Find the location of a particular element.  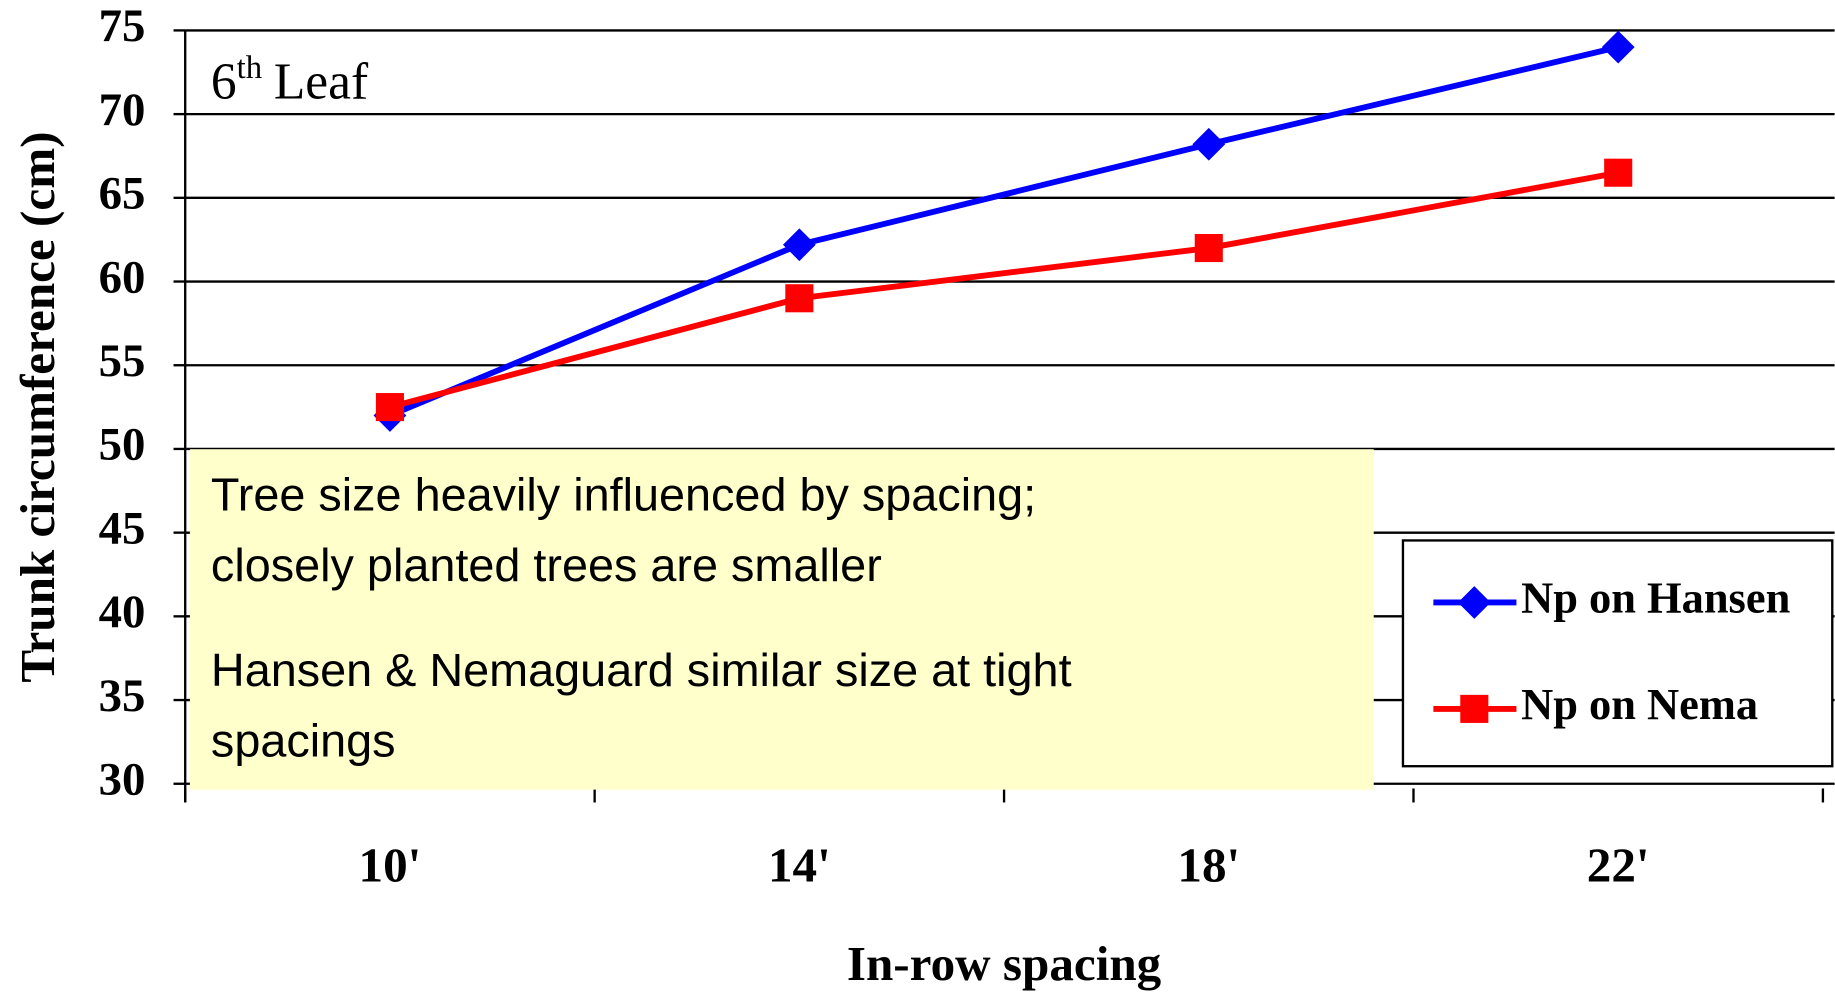

legend-label: Np on Hansen is located at coordinates (1655, 598).